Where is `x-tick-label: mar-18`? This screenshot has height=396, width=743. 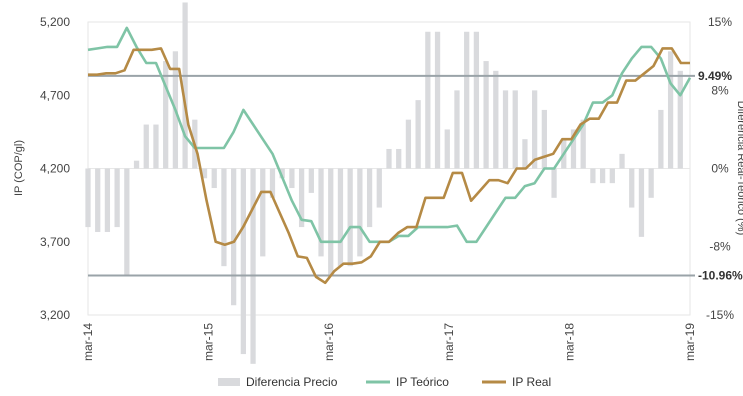 x-tick-label: mar-18 is located at coordinates (570, 342).